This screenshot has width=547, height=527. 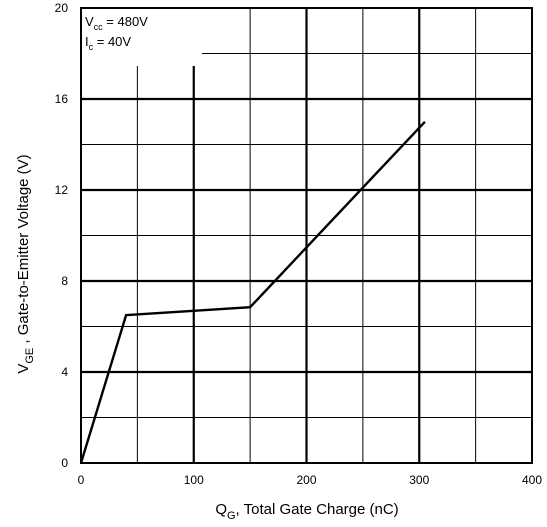 I want to click on x-axis-label: QG, Total Gate Charge (nC), so click(x=306, y=511).